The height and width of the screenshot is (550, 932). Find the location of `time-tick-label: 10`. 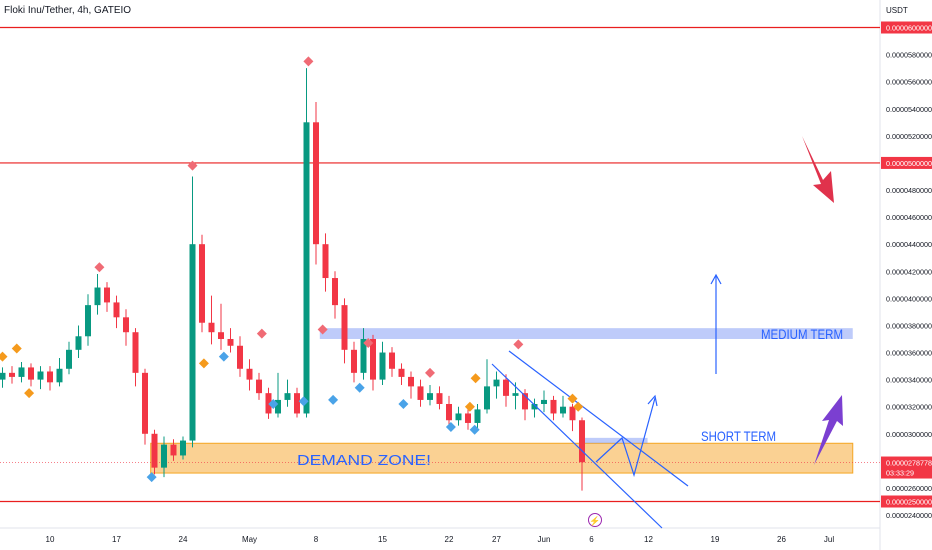

time-tick-label: 10 is located at coordinates (50, 539).